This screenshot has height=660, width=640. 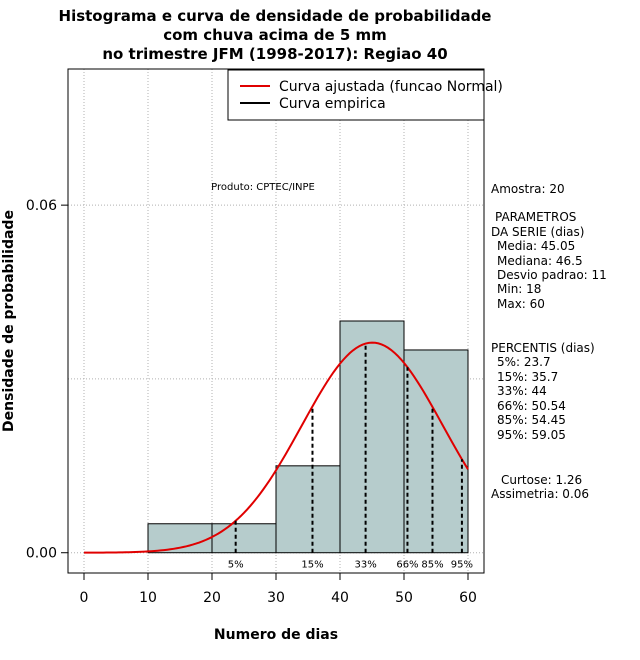 I want to click on percentile-label: 5%, so click(x=236, y=565).